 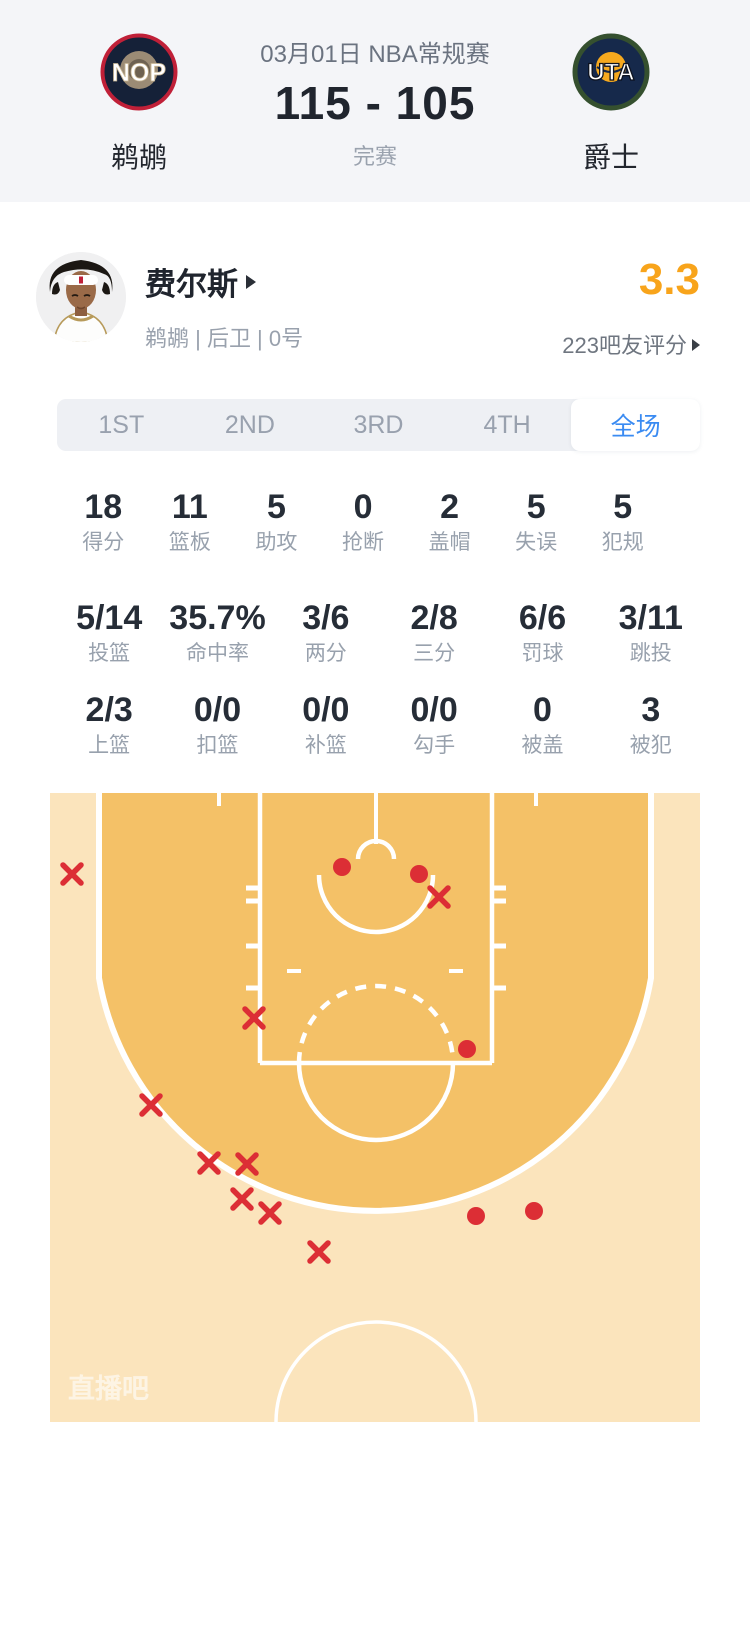 What do you see at coordinates (507, 424) in the screenshot?
I see `tab-4th: 4TH` at bounding box center [507, 424].